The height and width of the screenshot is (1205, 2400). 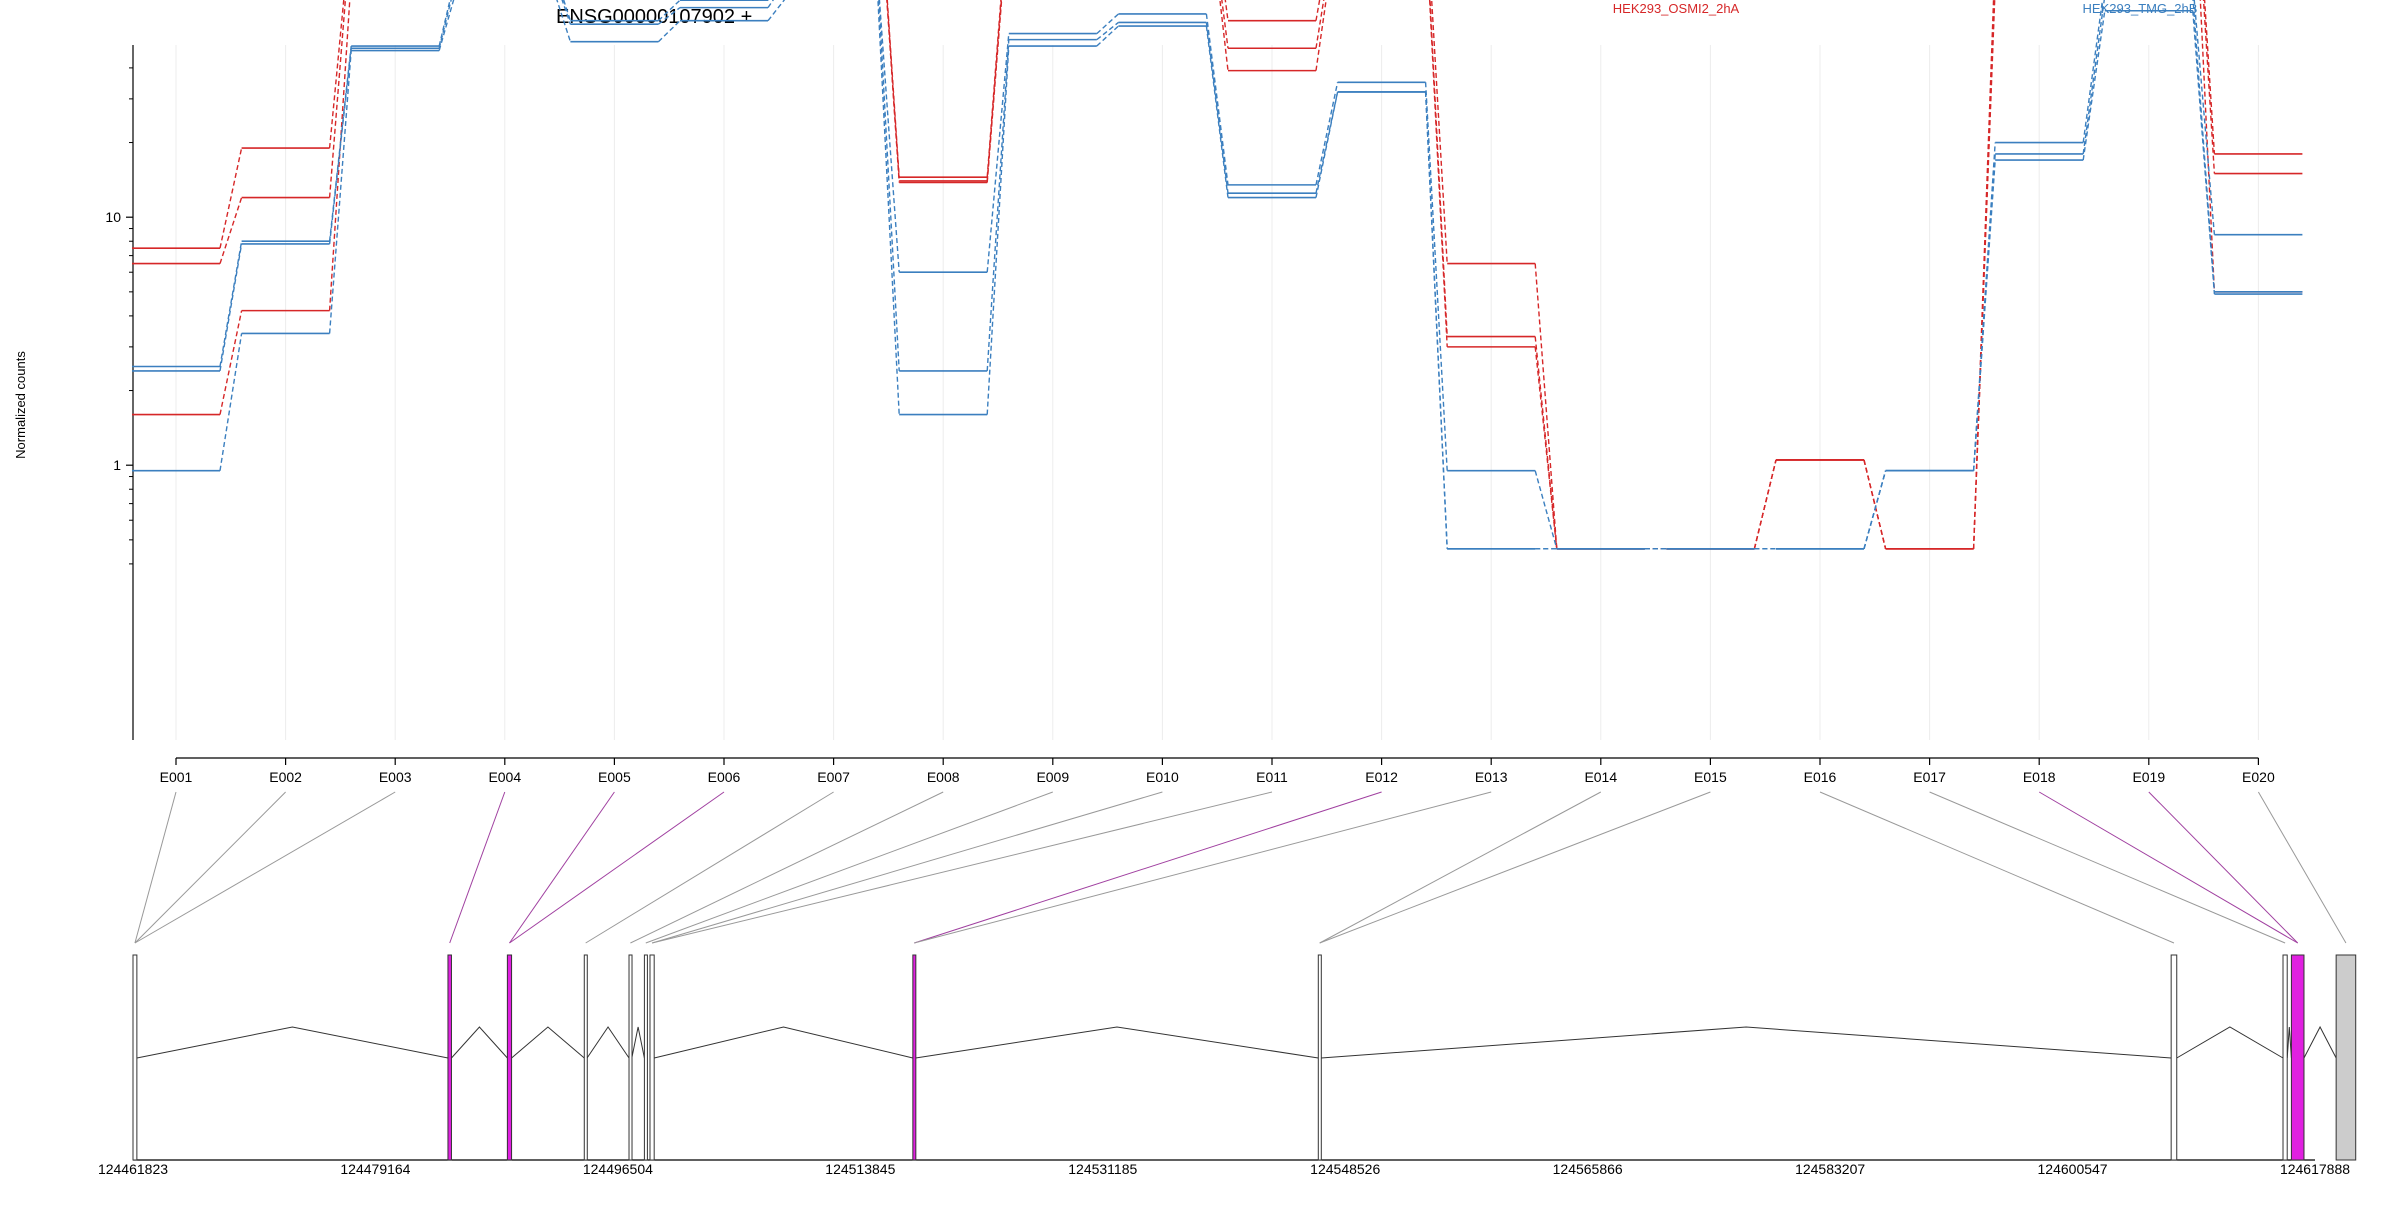 I want to click on exon-connector-lines, so click(x=1240, y=867).